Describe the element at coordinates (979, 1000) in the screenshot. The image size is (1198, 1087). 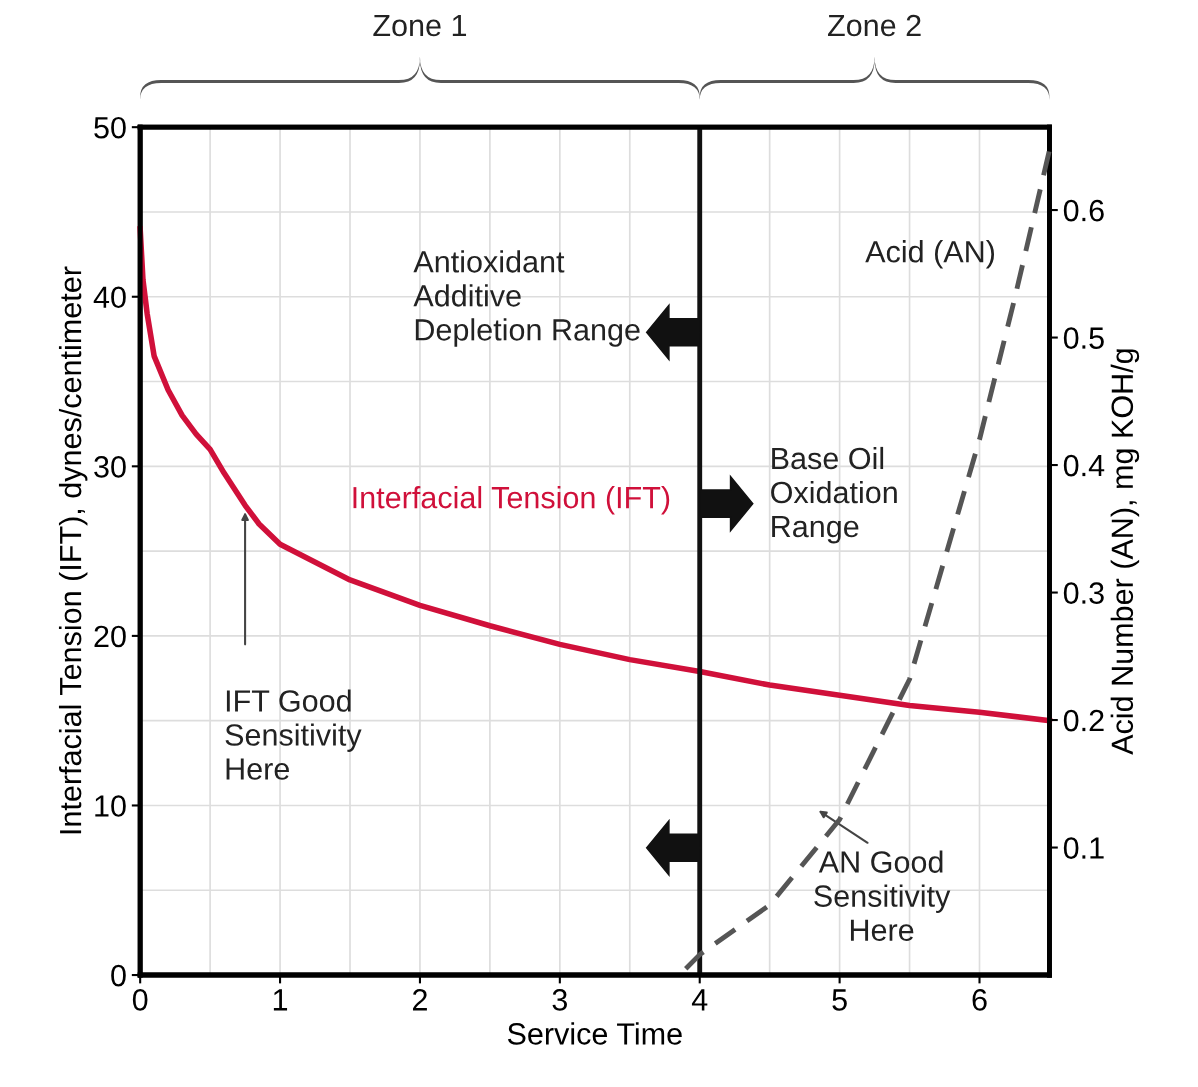
I see `x-tick-label: 6` at that location.